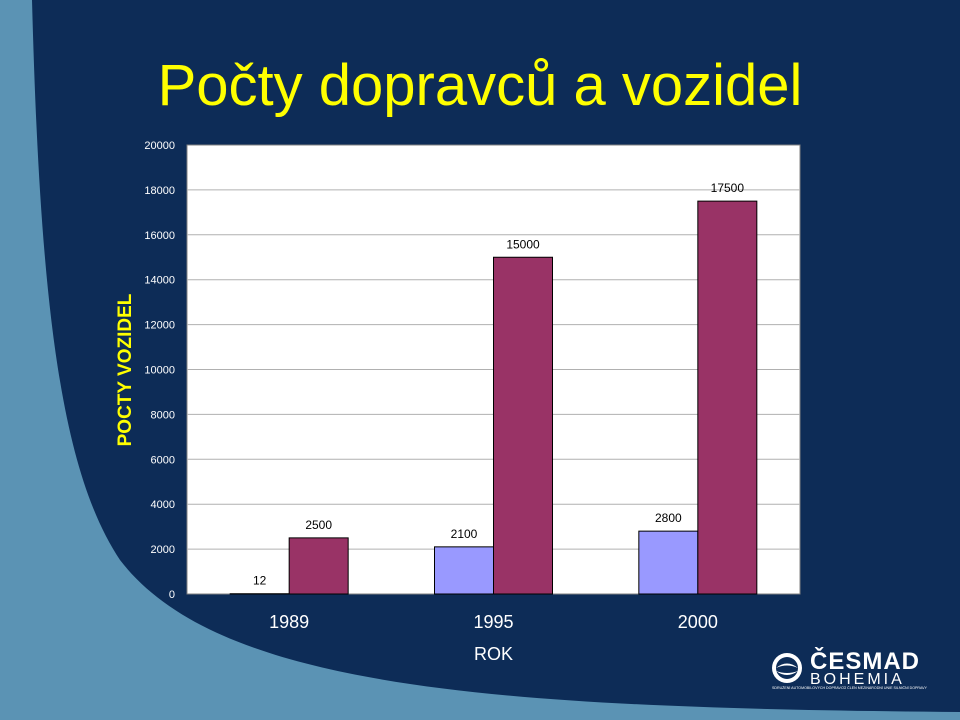 The width and height of the screenshot is (960, 720). I want to click on x-tick-labels: 1989 1995 2000, so click(493, 622).